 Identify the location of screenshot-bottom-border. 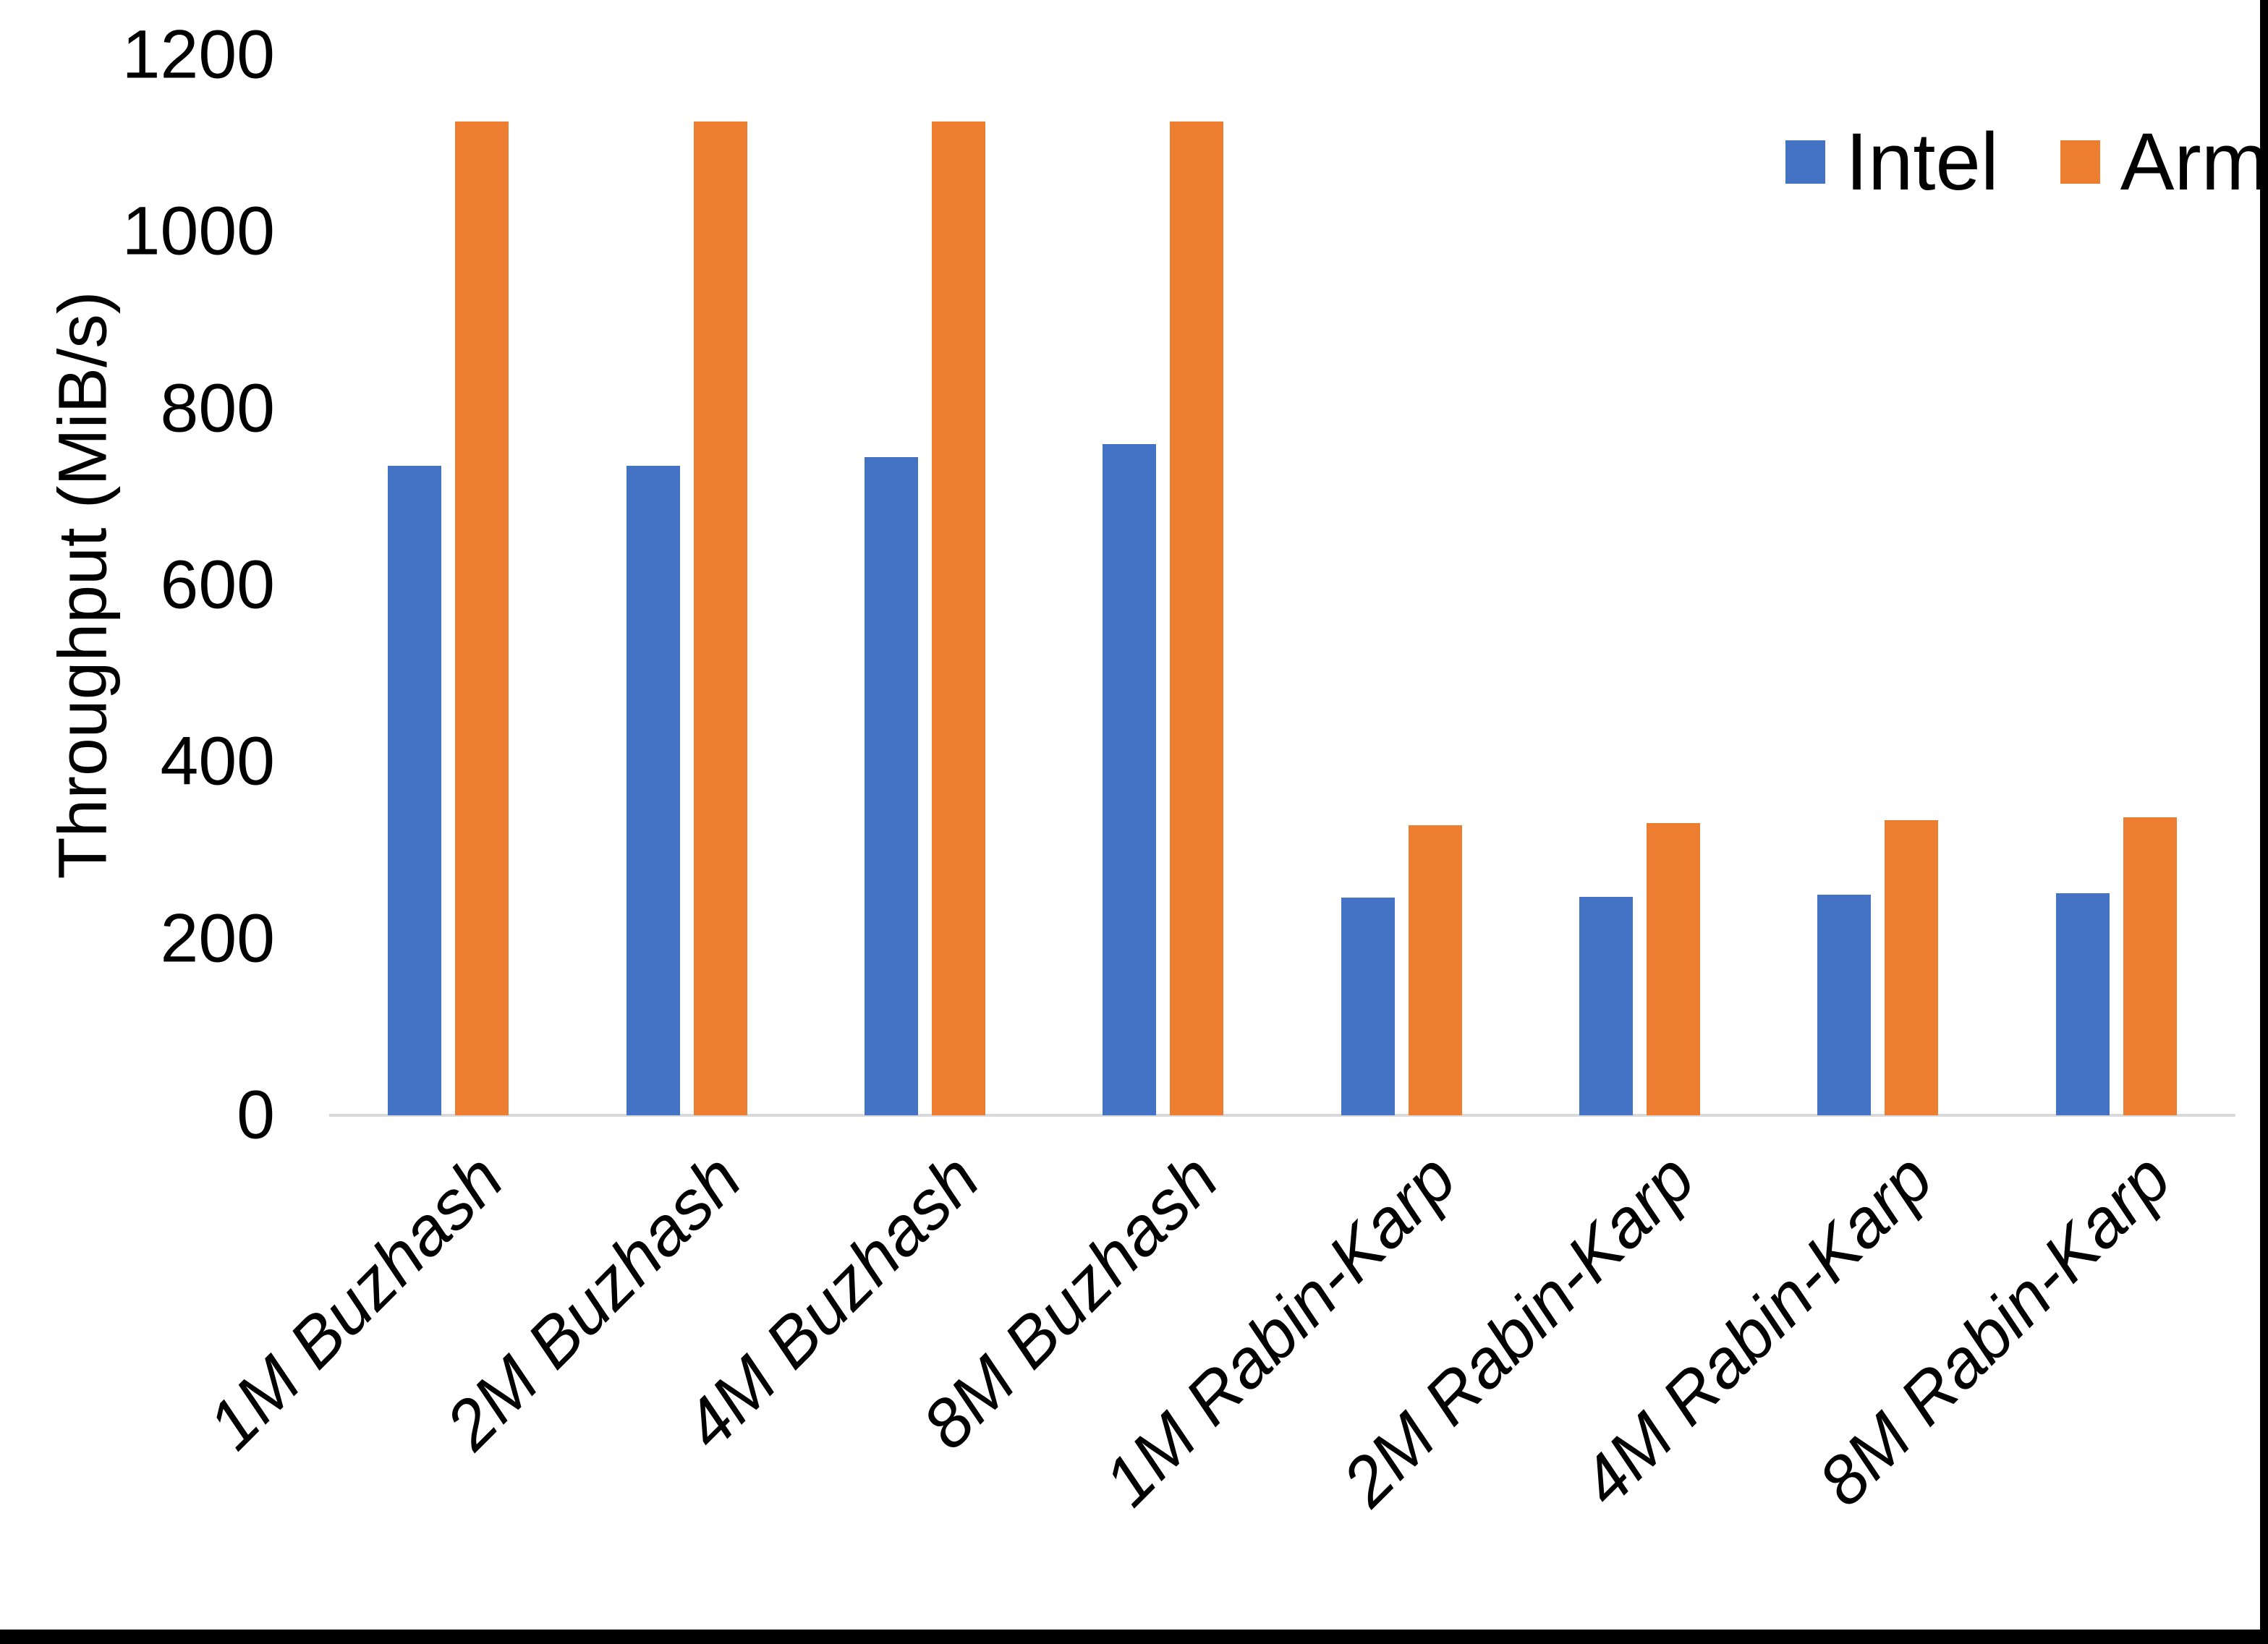
(1134, 1637).